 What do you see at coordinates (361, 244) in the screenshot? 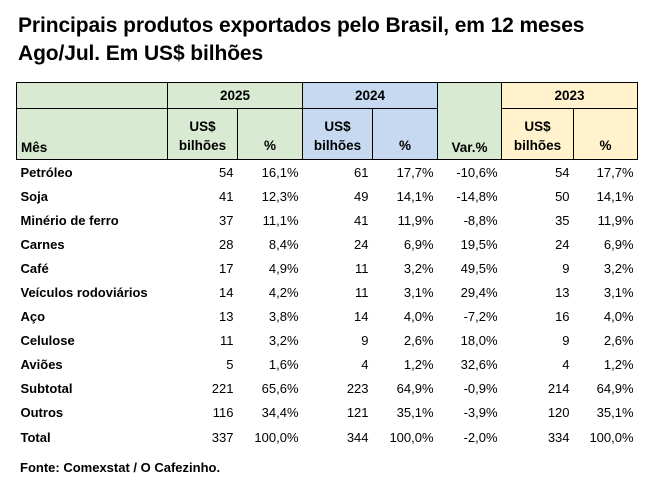
I see `value-2024: 24` at bounding box center [361, 244].